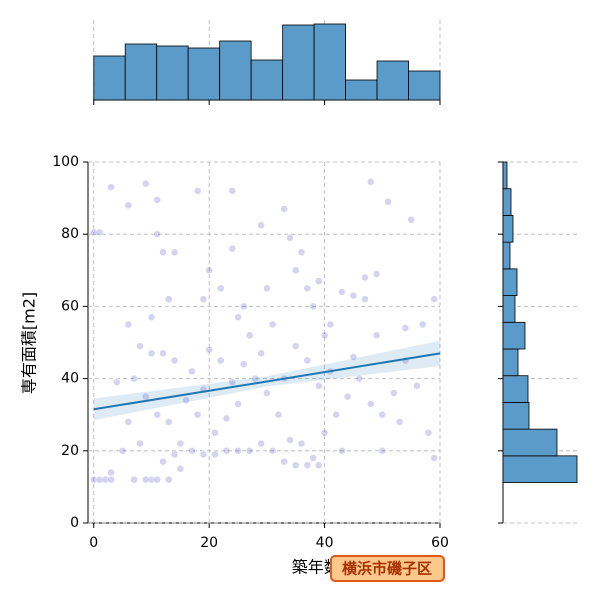 The image size is (600, 600). What do you see at coordinates (70, 234) in the screenshot?
I see `y-tick-label: 80` at bounding box center [70, 234].